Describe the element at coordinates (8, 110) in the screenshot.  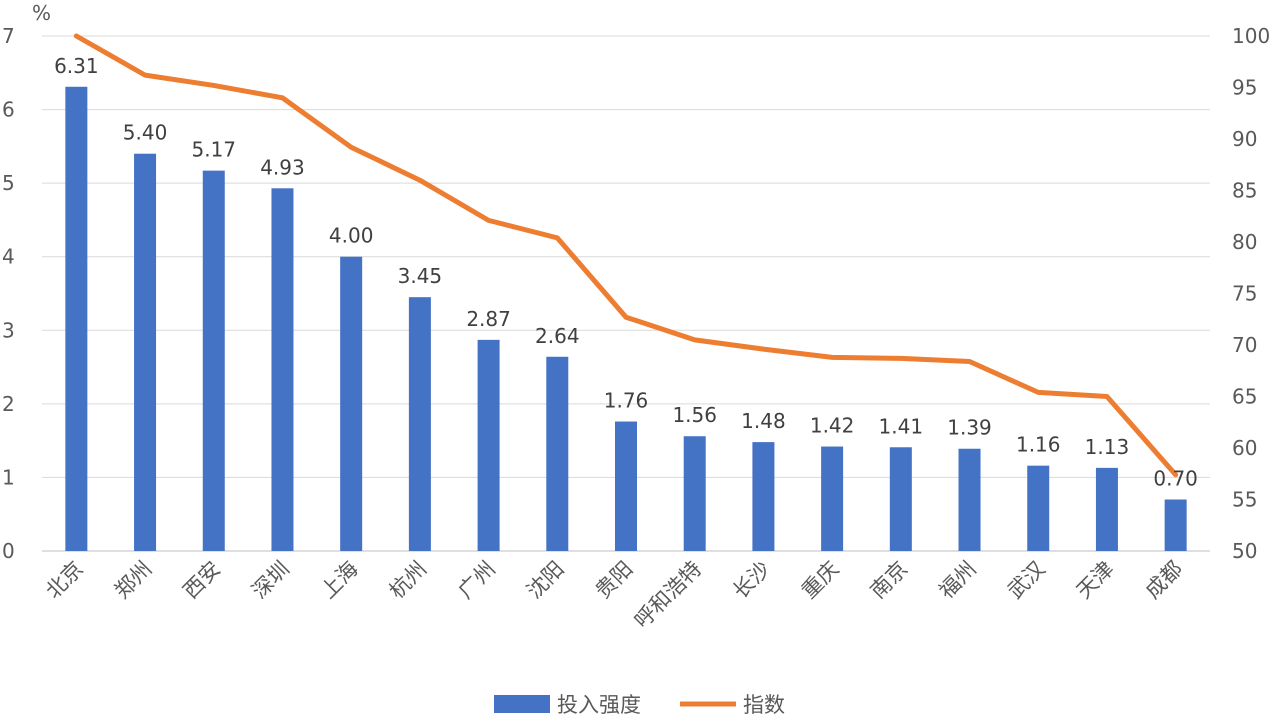
I see `left-tick-label: 6` at that location.